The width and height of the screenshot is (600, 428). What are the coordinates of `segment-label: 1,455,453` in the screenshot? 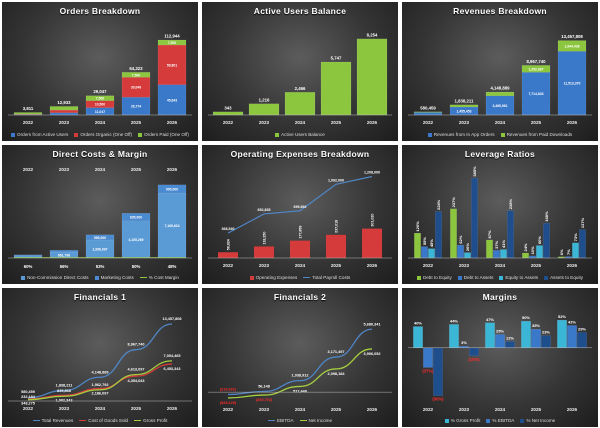 It's located at (463, 111).